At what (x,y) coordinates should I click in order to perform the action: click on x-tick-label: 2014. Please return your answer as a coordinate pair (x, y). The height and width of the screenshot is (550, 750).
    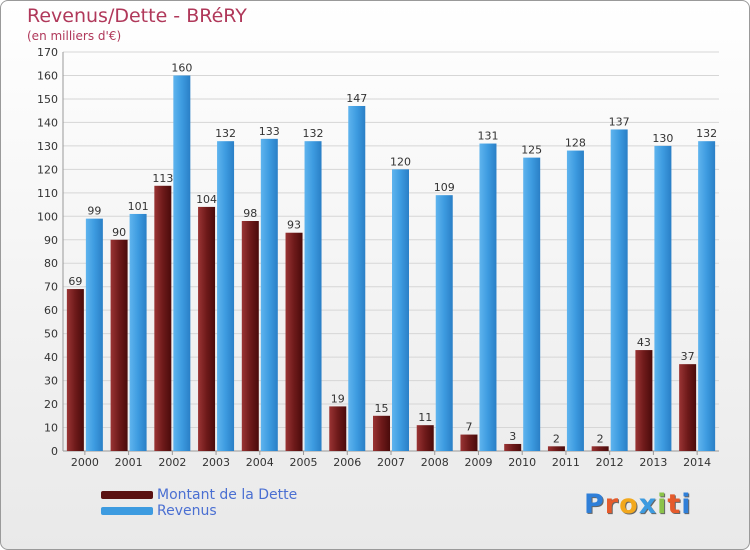
    Looking at the image, I should click on (697, 462).